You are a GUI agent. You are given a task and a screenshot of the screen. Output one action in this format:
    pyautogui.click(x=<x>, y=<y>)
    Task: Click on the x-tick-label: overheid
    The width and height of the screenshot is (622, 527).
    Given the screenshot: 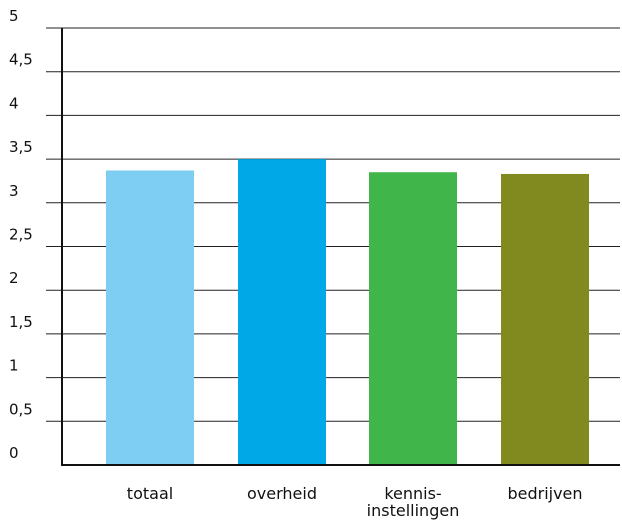 What is the action you would take?
    pyautogui.click(x=282, y=493)
    